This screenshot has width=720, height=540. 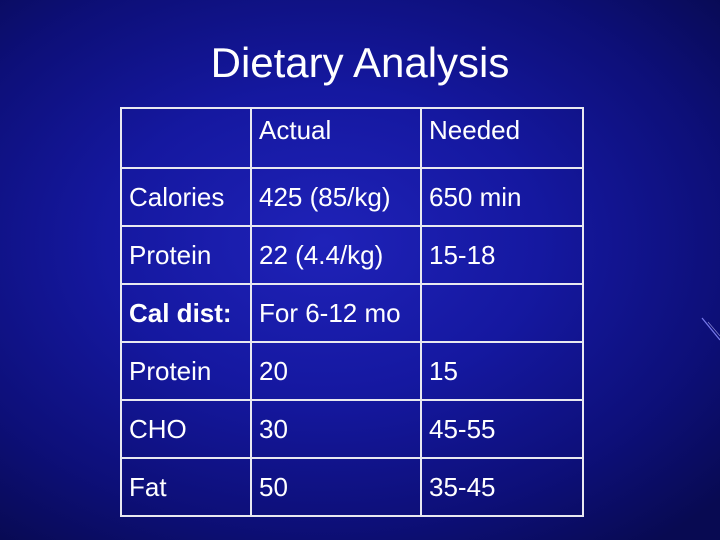 I want to click on actual-value: 50, so click(x=336, y=487).